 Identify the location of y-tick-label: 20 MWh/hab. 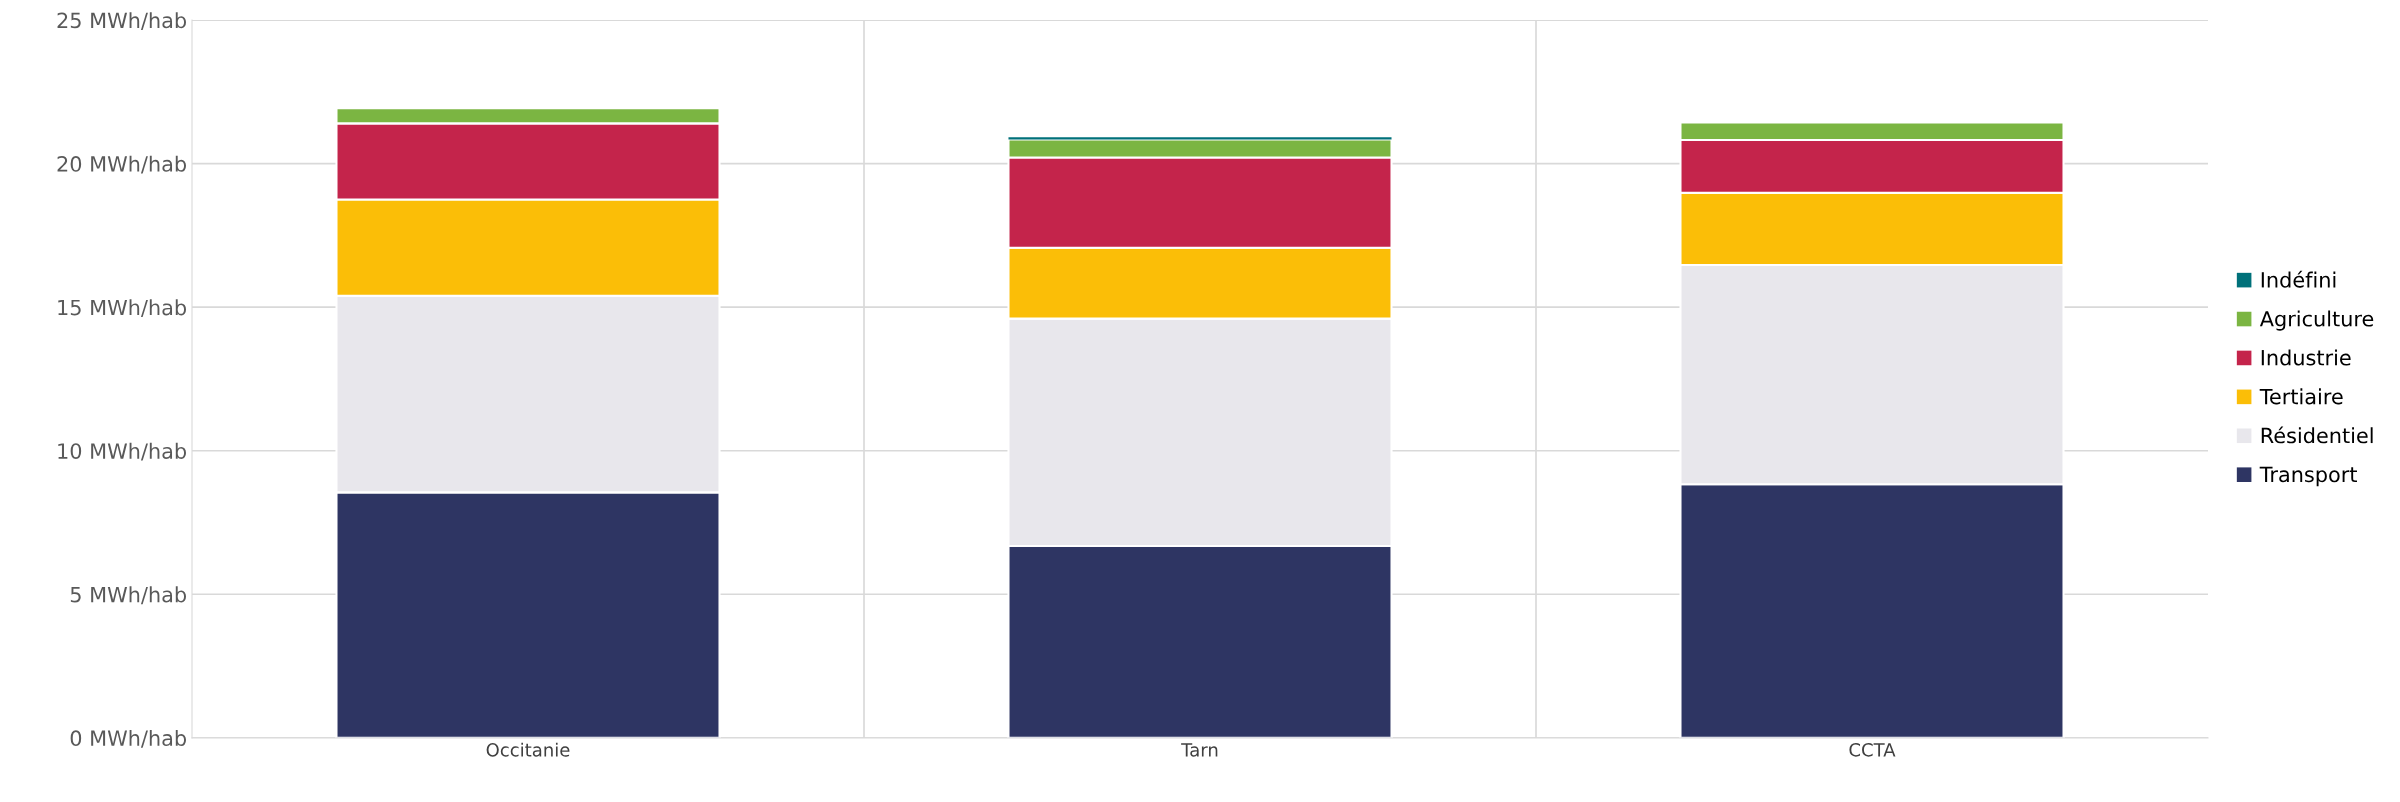
(121, 164).